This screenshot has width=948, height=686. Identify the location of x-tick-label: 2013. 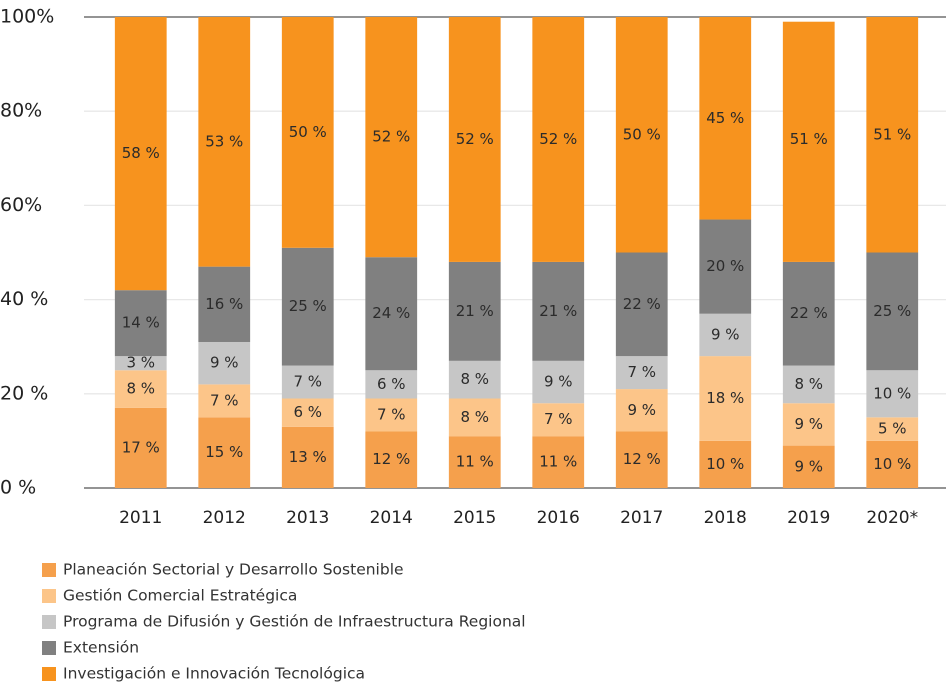
(307, 518).